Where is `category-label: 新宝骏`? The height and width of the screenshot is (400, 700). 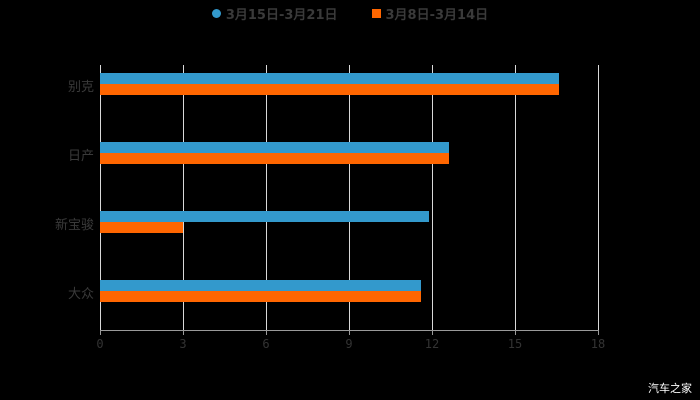
category-label: 新宝骏 is located at coordinates (74, 225).